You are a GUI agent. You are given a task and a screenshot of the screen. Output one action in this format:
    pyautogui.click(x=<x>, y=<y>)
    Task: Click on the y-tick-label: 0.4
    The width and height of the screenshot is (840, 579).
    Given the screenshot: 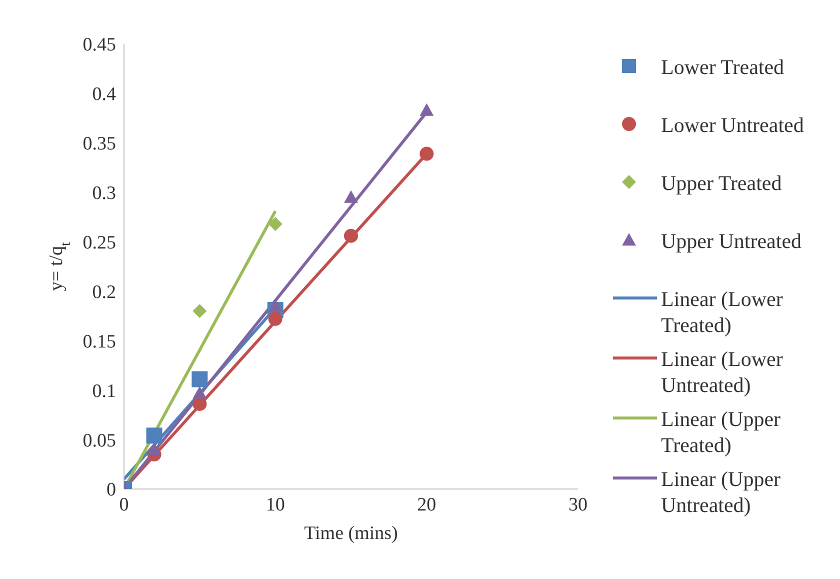 What is the action you would take?
    pyautogui.click(x=104, y=95)
    